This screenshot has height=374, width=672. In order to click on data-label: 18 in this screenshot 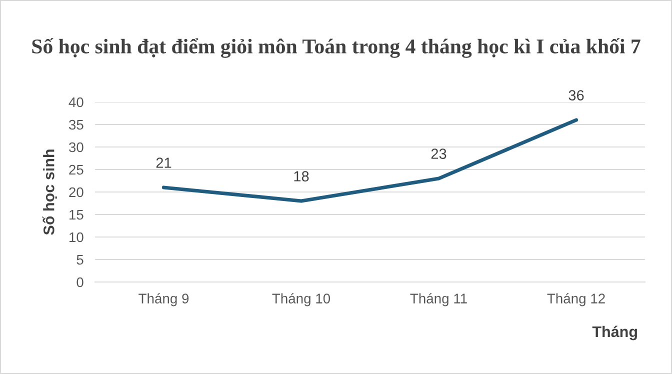, I will do `click(301, 176)`.